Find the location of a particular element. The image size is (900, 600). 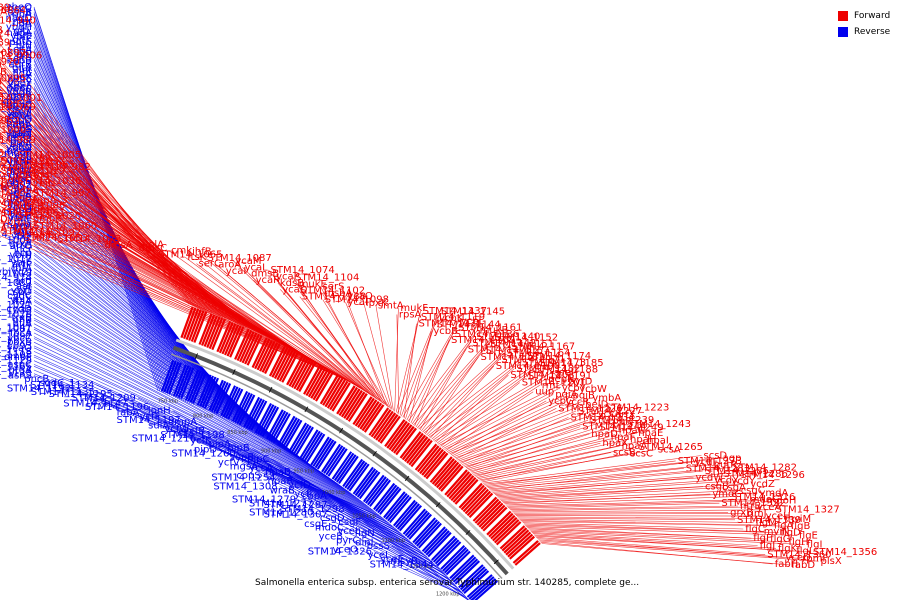

gene-label: aat is located at coordinates (24, 287).